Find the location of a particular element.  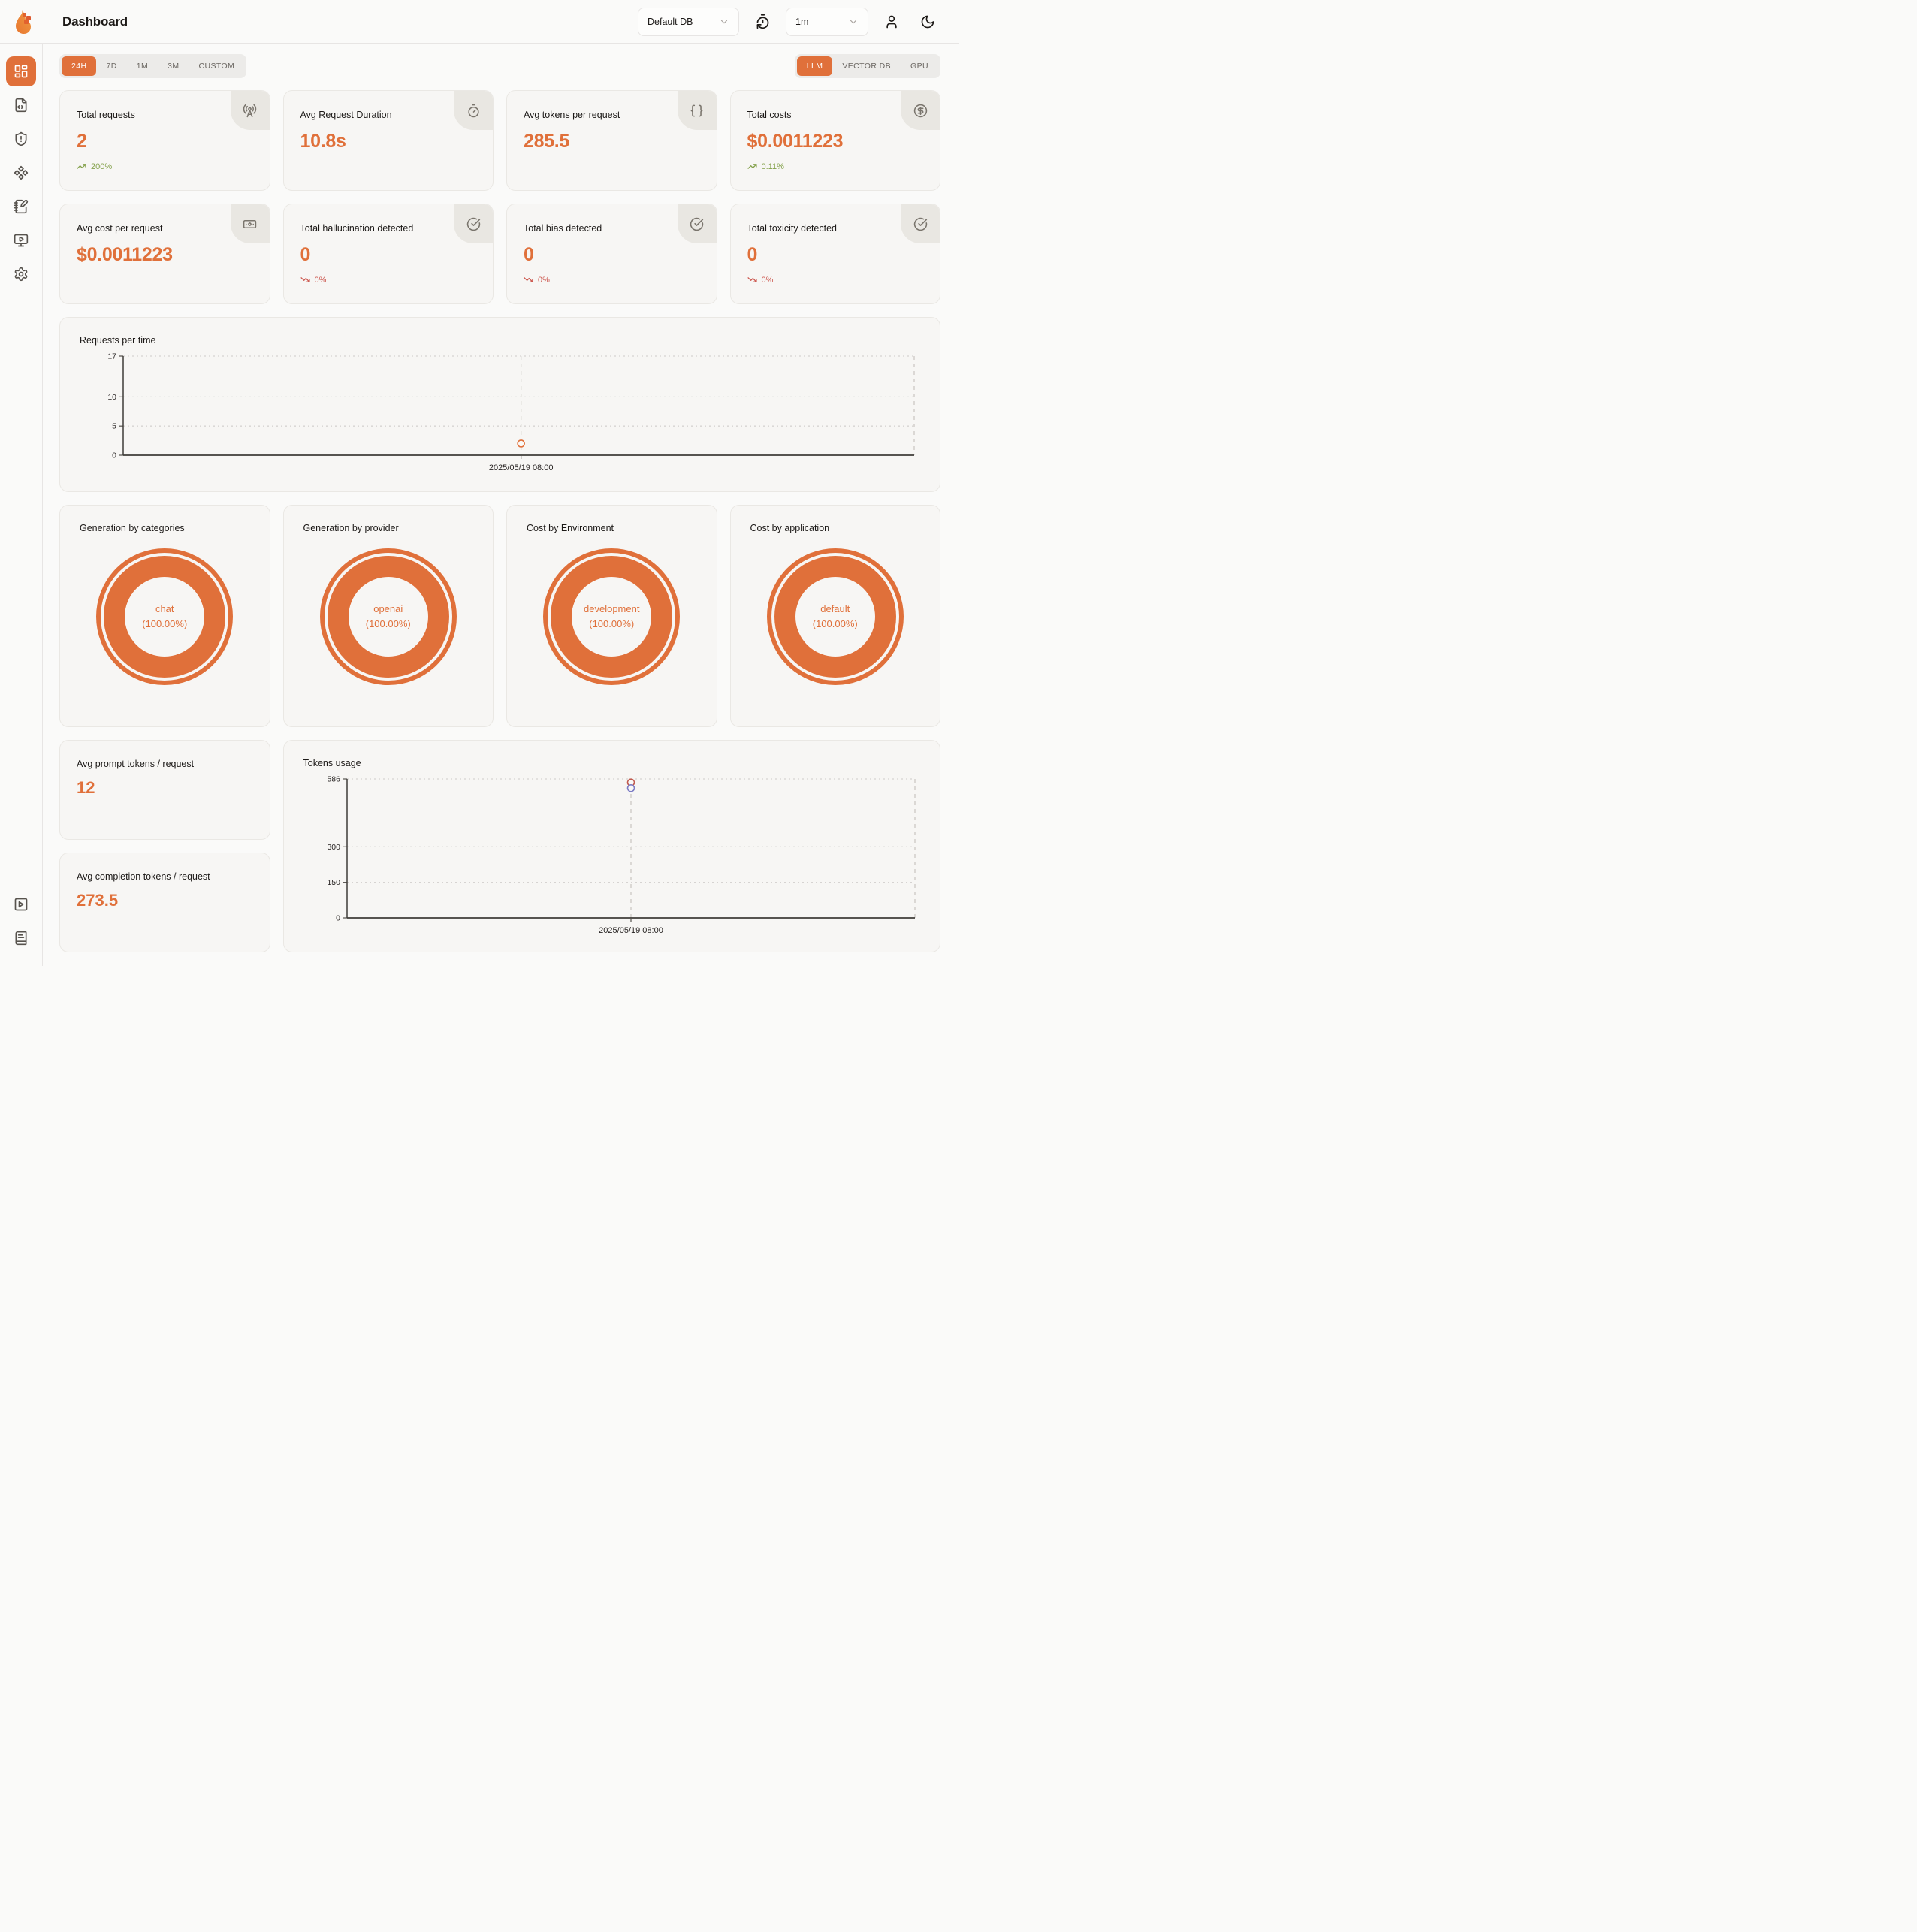

stat-label: Avg prompt tokens / request is located at coordinates (136, 764).